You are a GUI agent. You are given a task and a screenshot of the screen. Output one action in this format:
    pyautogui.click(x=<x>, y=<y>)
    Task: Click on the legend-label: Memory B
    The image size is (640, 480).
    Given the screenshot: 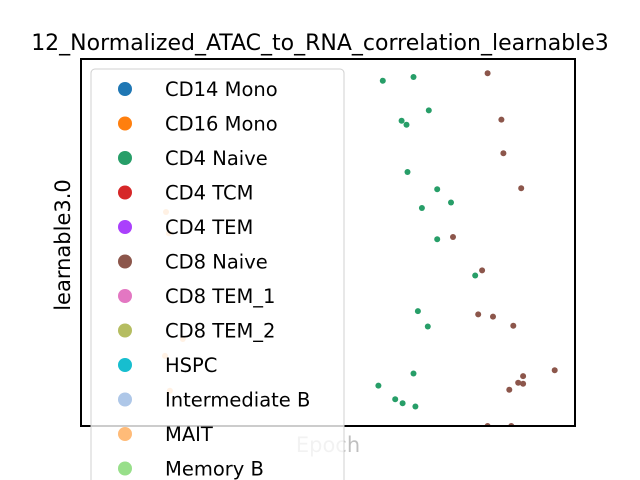 What is the action you would take?
    pyautogui.click(x=214, y=469)
    